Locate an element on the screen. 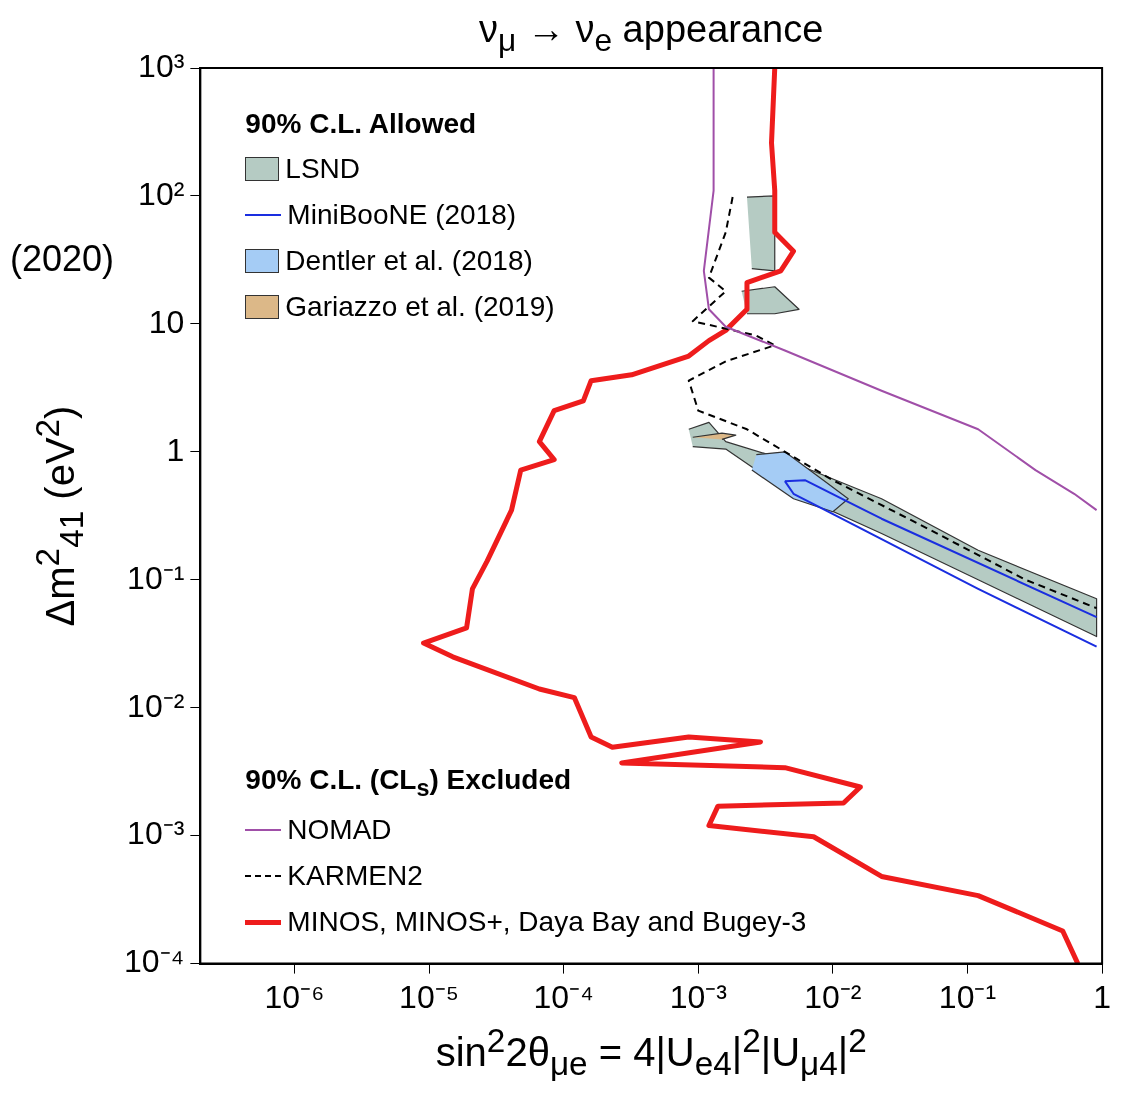  x-tick-label: 10⁻⁶ is located at coordinates (294, 996).